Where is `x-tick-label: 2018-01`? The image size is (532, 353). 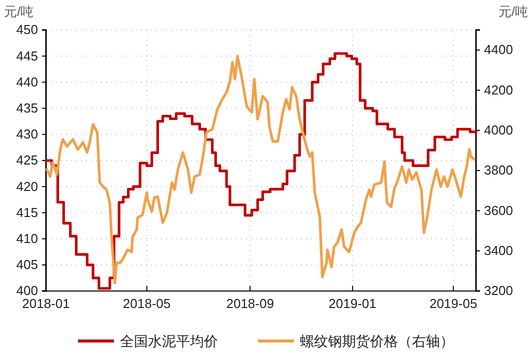
x-tick-label: 2018-01 is located at coordinates (46, 304).